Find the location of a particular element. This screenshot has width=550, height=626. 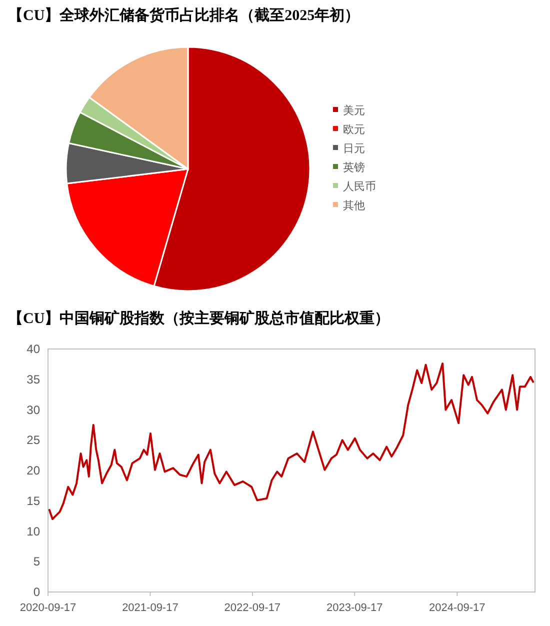

y-tick-label: 15 is located at coordinates (33, 501).